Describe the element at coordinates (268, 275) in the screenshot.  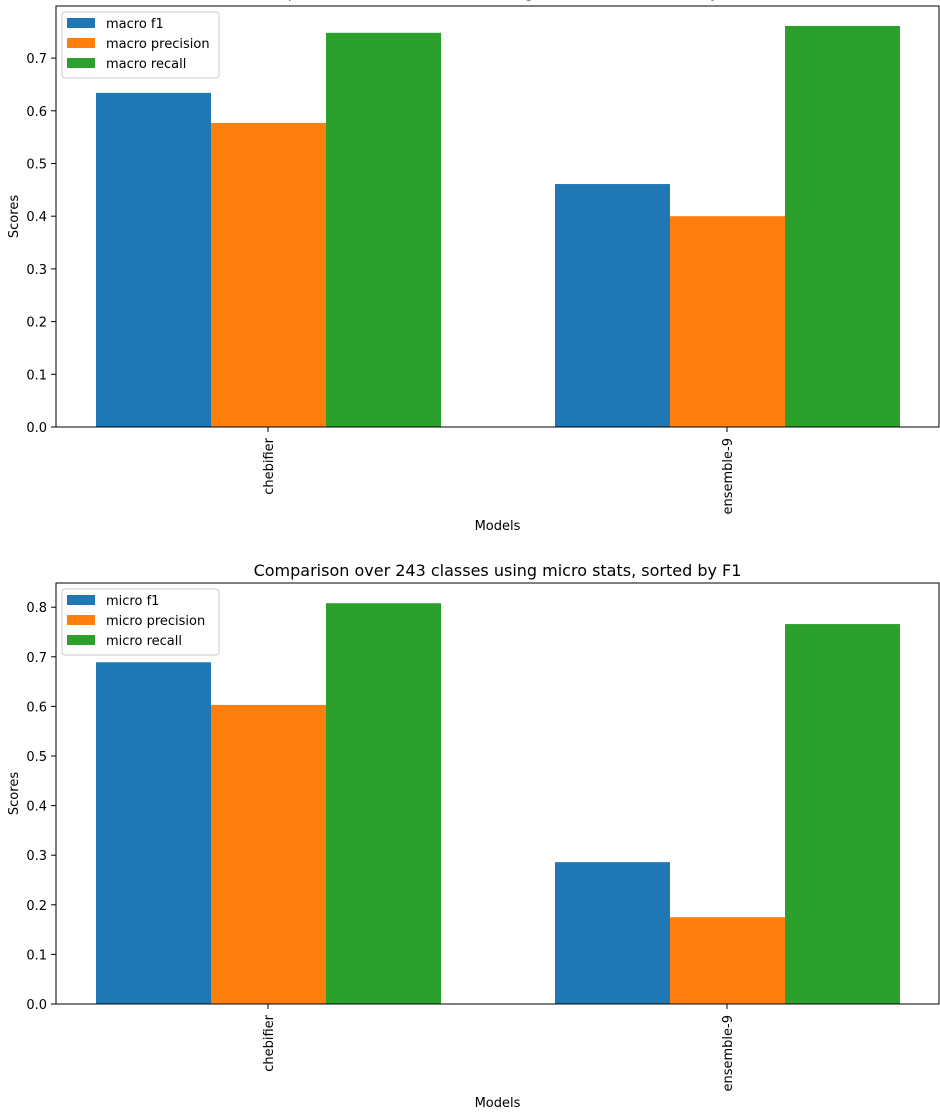
I see `bar-macro-precision-chebifier` at that location.